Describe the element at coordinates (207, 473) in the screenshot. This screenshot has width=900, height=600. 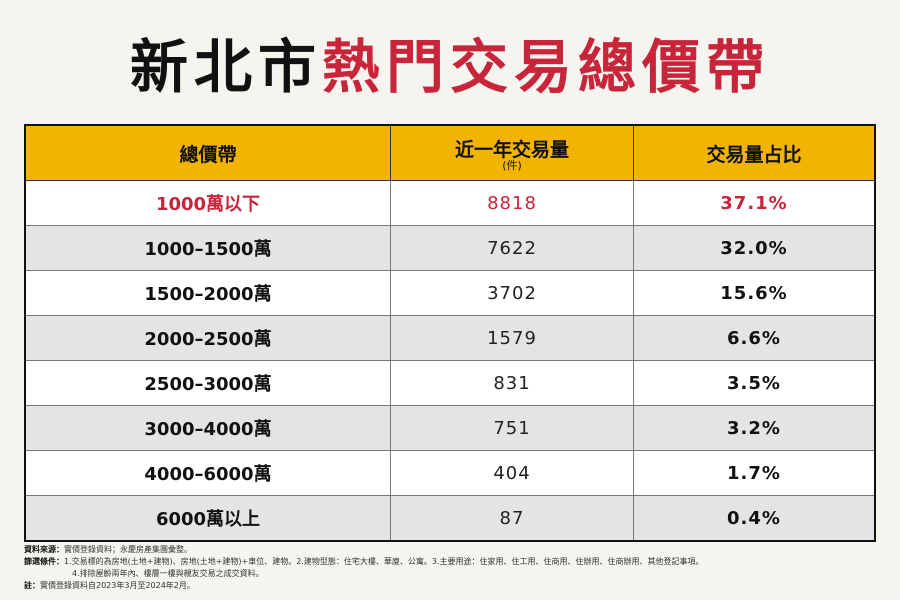
I see `price-band-cell: 4000–6000萬` at that location.